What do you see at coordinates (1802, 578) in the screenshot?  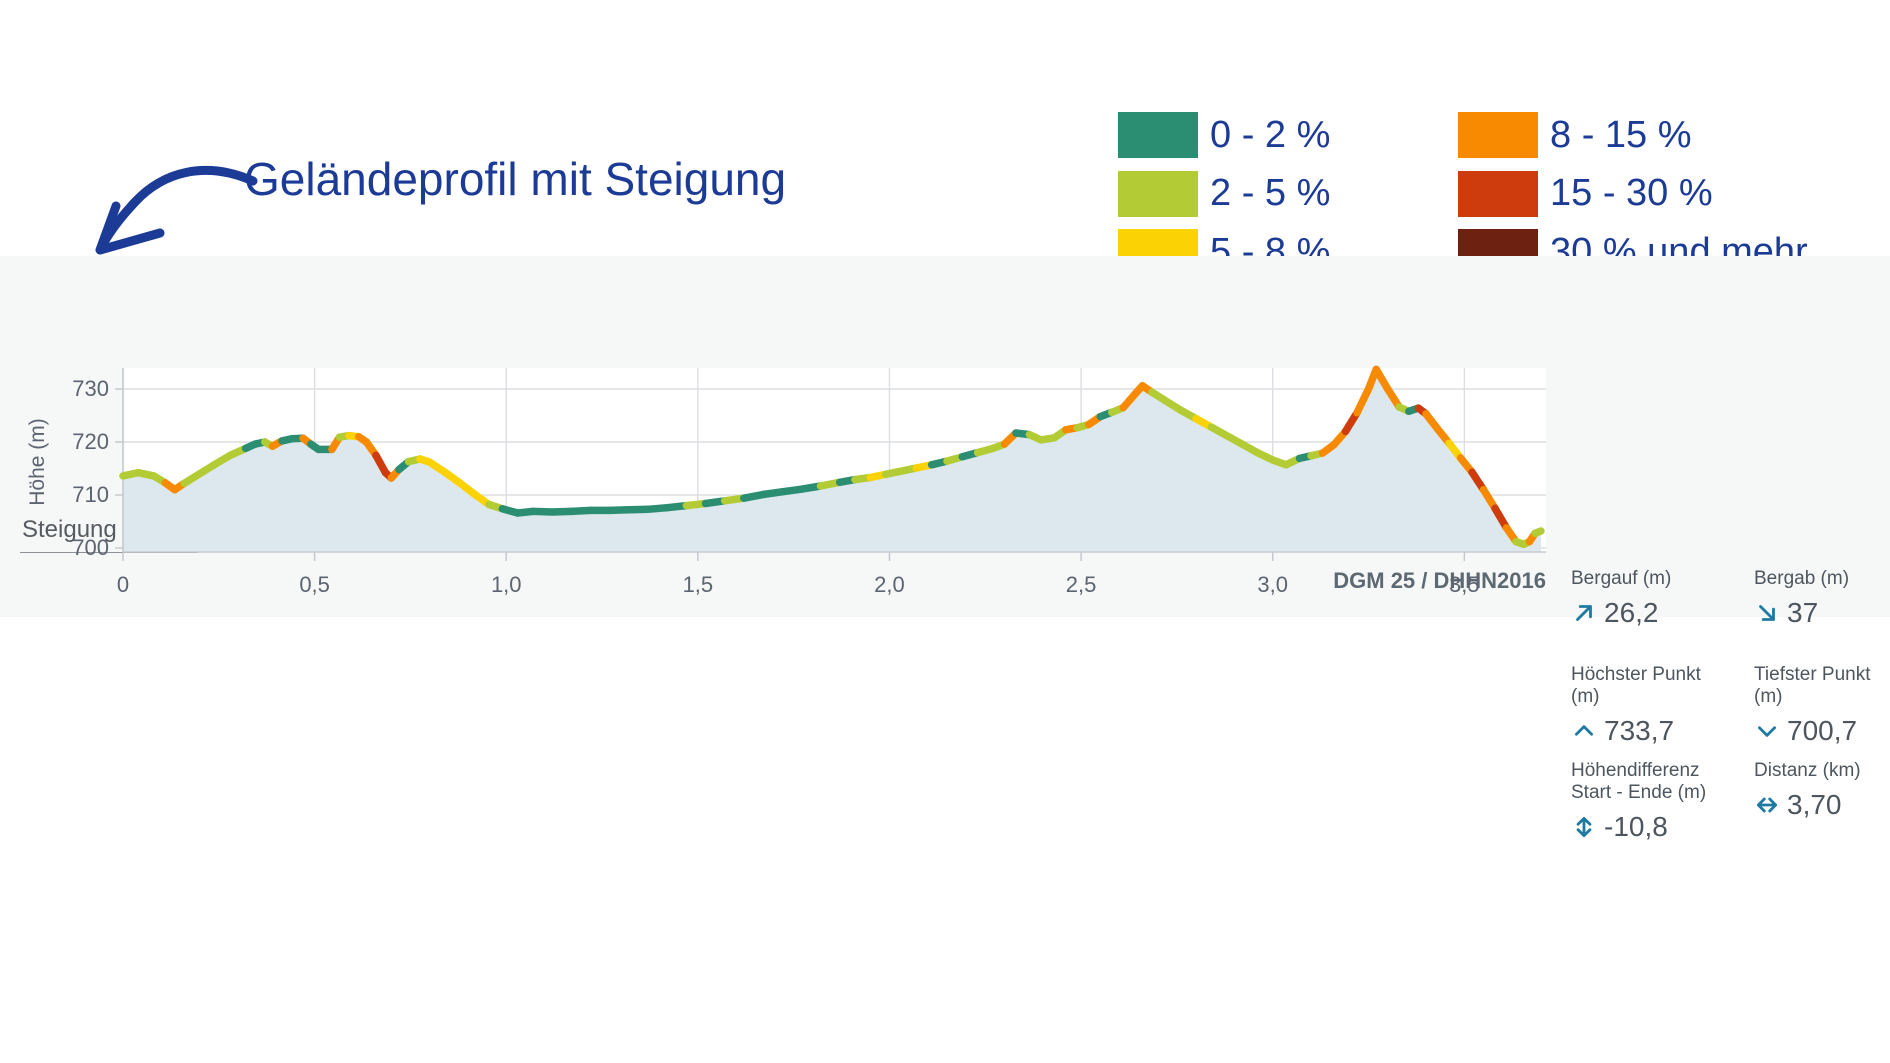 I see `stat-label: Bergab (m)` at bounding box center [1802, 578].